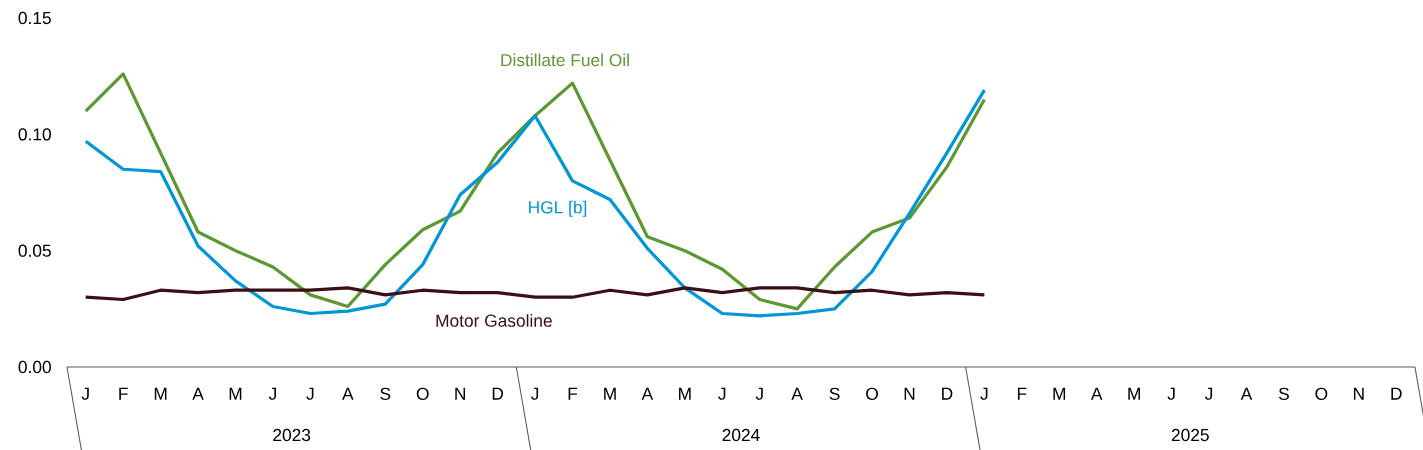 The image size is (1423, 450). Describe the element at coordinates (1190, 435) in the screenshot. I see `text: 2025` at that location.